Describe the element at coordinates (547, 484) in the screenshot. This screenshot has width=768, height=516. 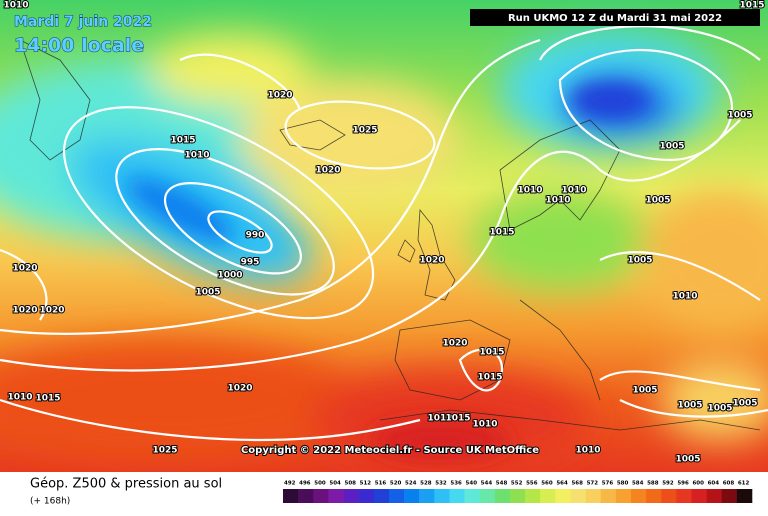
I see `colorbar-label: 560` at that location.